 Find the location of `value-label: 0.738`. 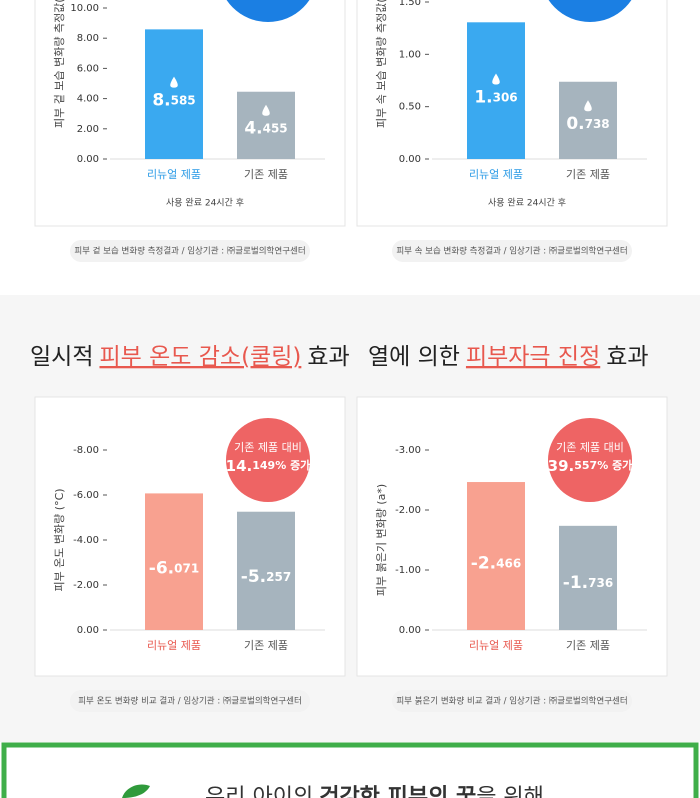

value-label: 0.738 is located at coordinates (587, 124).